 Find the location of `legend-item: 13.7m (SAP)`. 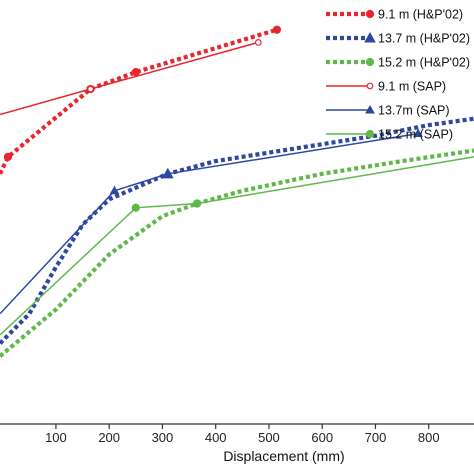

legend-item: 13.7m (SAP) is located at coordinates (388, 111).